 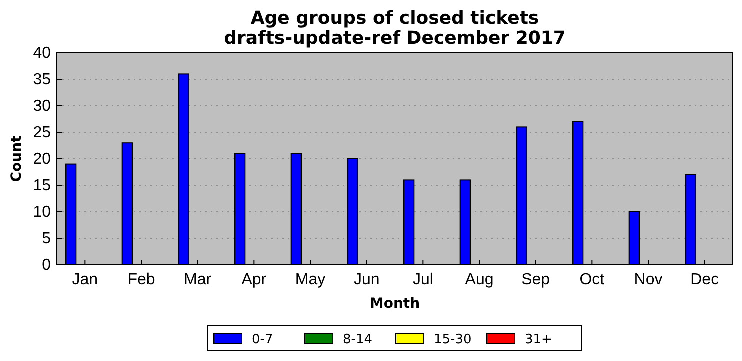 What do you see at coordinates (453, 340) in the screenshot?
I see `legend-label: 15-30` at bounding box center [453, 340].